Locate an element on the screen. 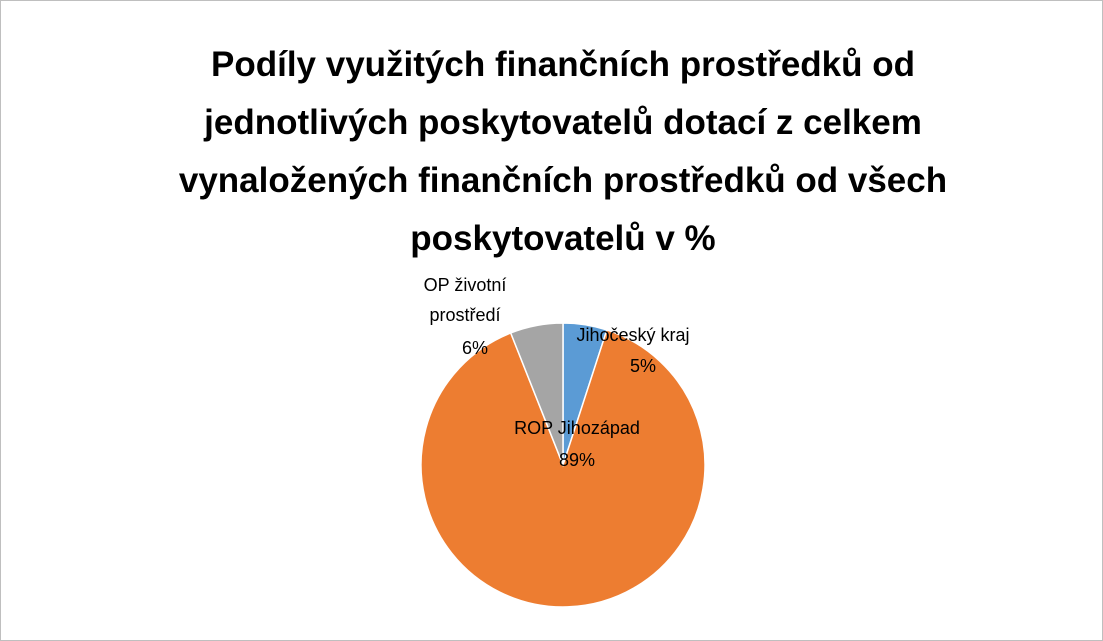 This screenshot has width=1103, height=641. slice-value-label: 6% is located at coordinates (475, 348).